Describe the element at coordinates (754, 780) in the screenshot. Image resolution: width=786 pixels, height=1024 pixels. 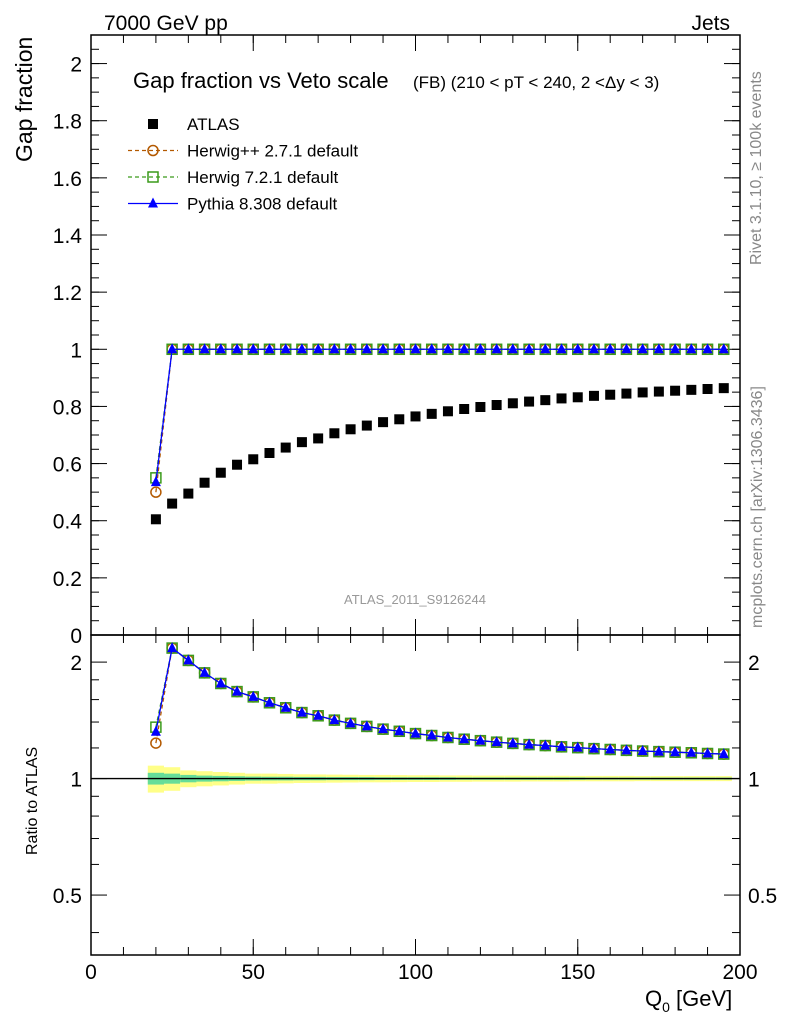
I see `ratio-y-tick-label-right: 1` at that location.